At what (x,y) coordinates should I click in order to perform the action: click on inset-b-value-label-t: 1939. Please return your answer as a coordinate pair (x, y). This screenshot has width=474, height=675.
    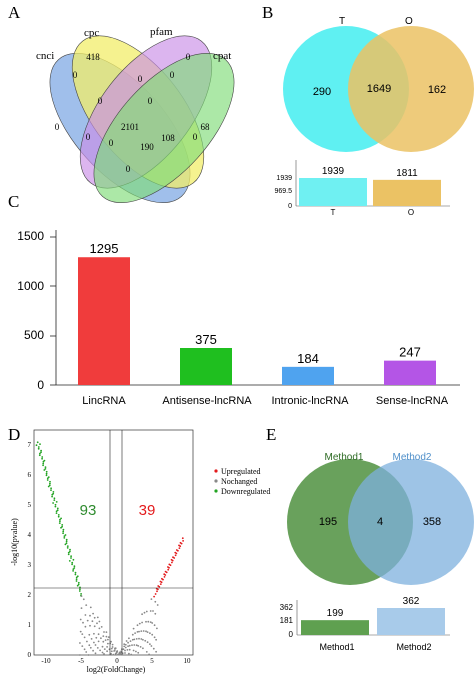
    Looking at the image, I should click on (333, 171).